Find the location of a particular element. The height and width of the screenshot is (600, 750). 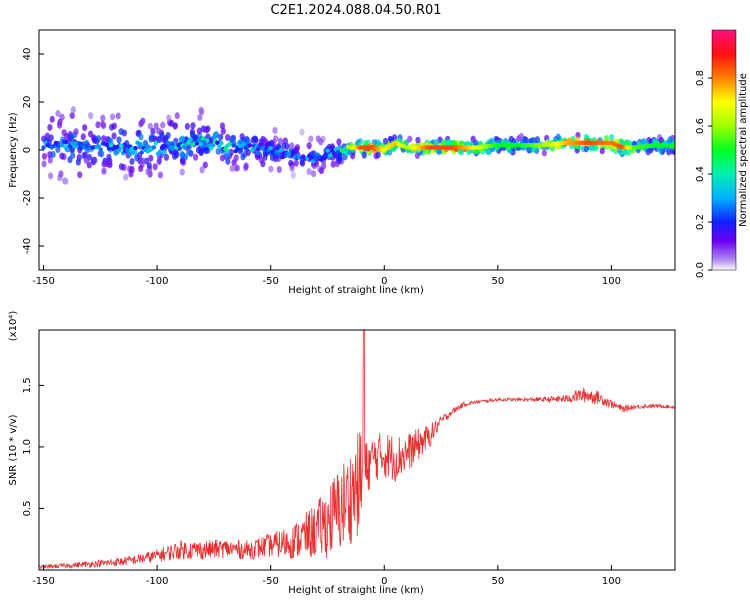

snr-y-label: SNR (10 * v/v) is located at coordinates (13, 449).